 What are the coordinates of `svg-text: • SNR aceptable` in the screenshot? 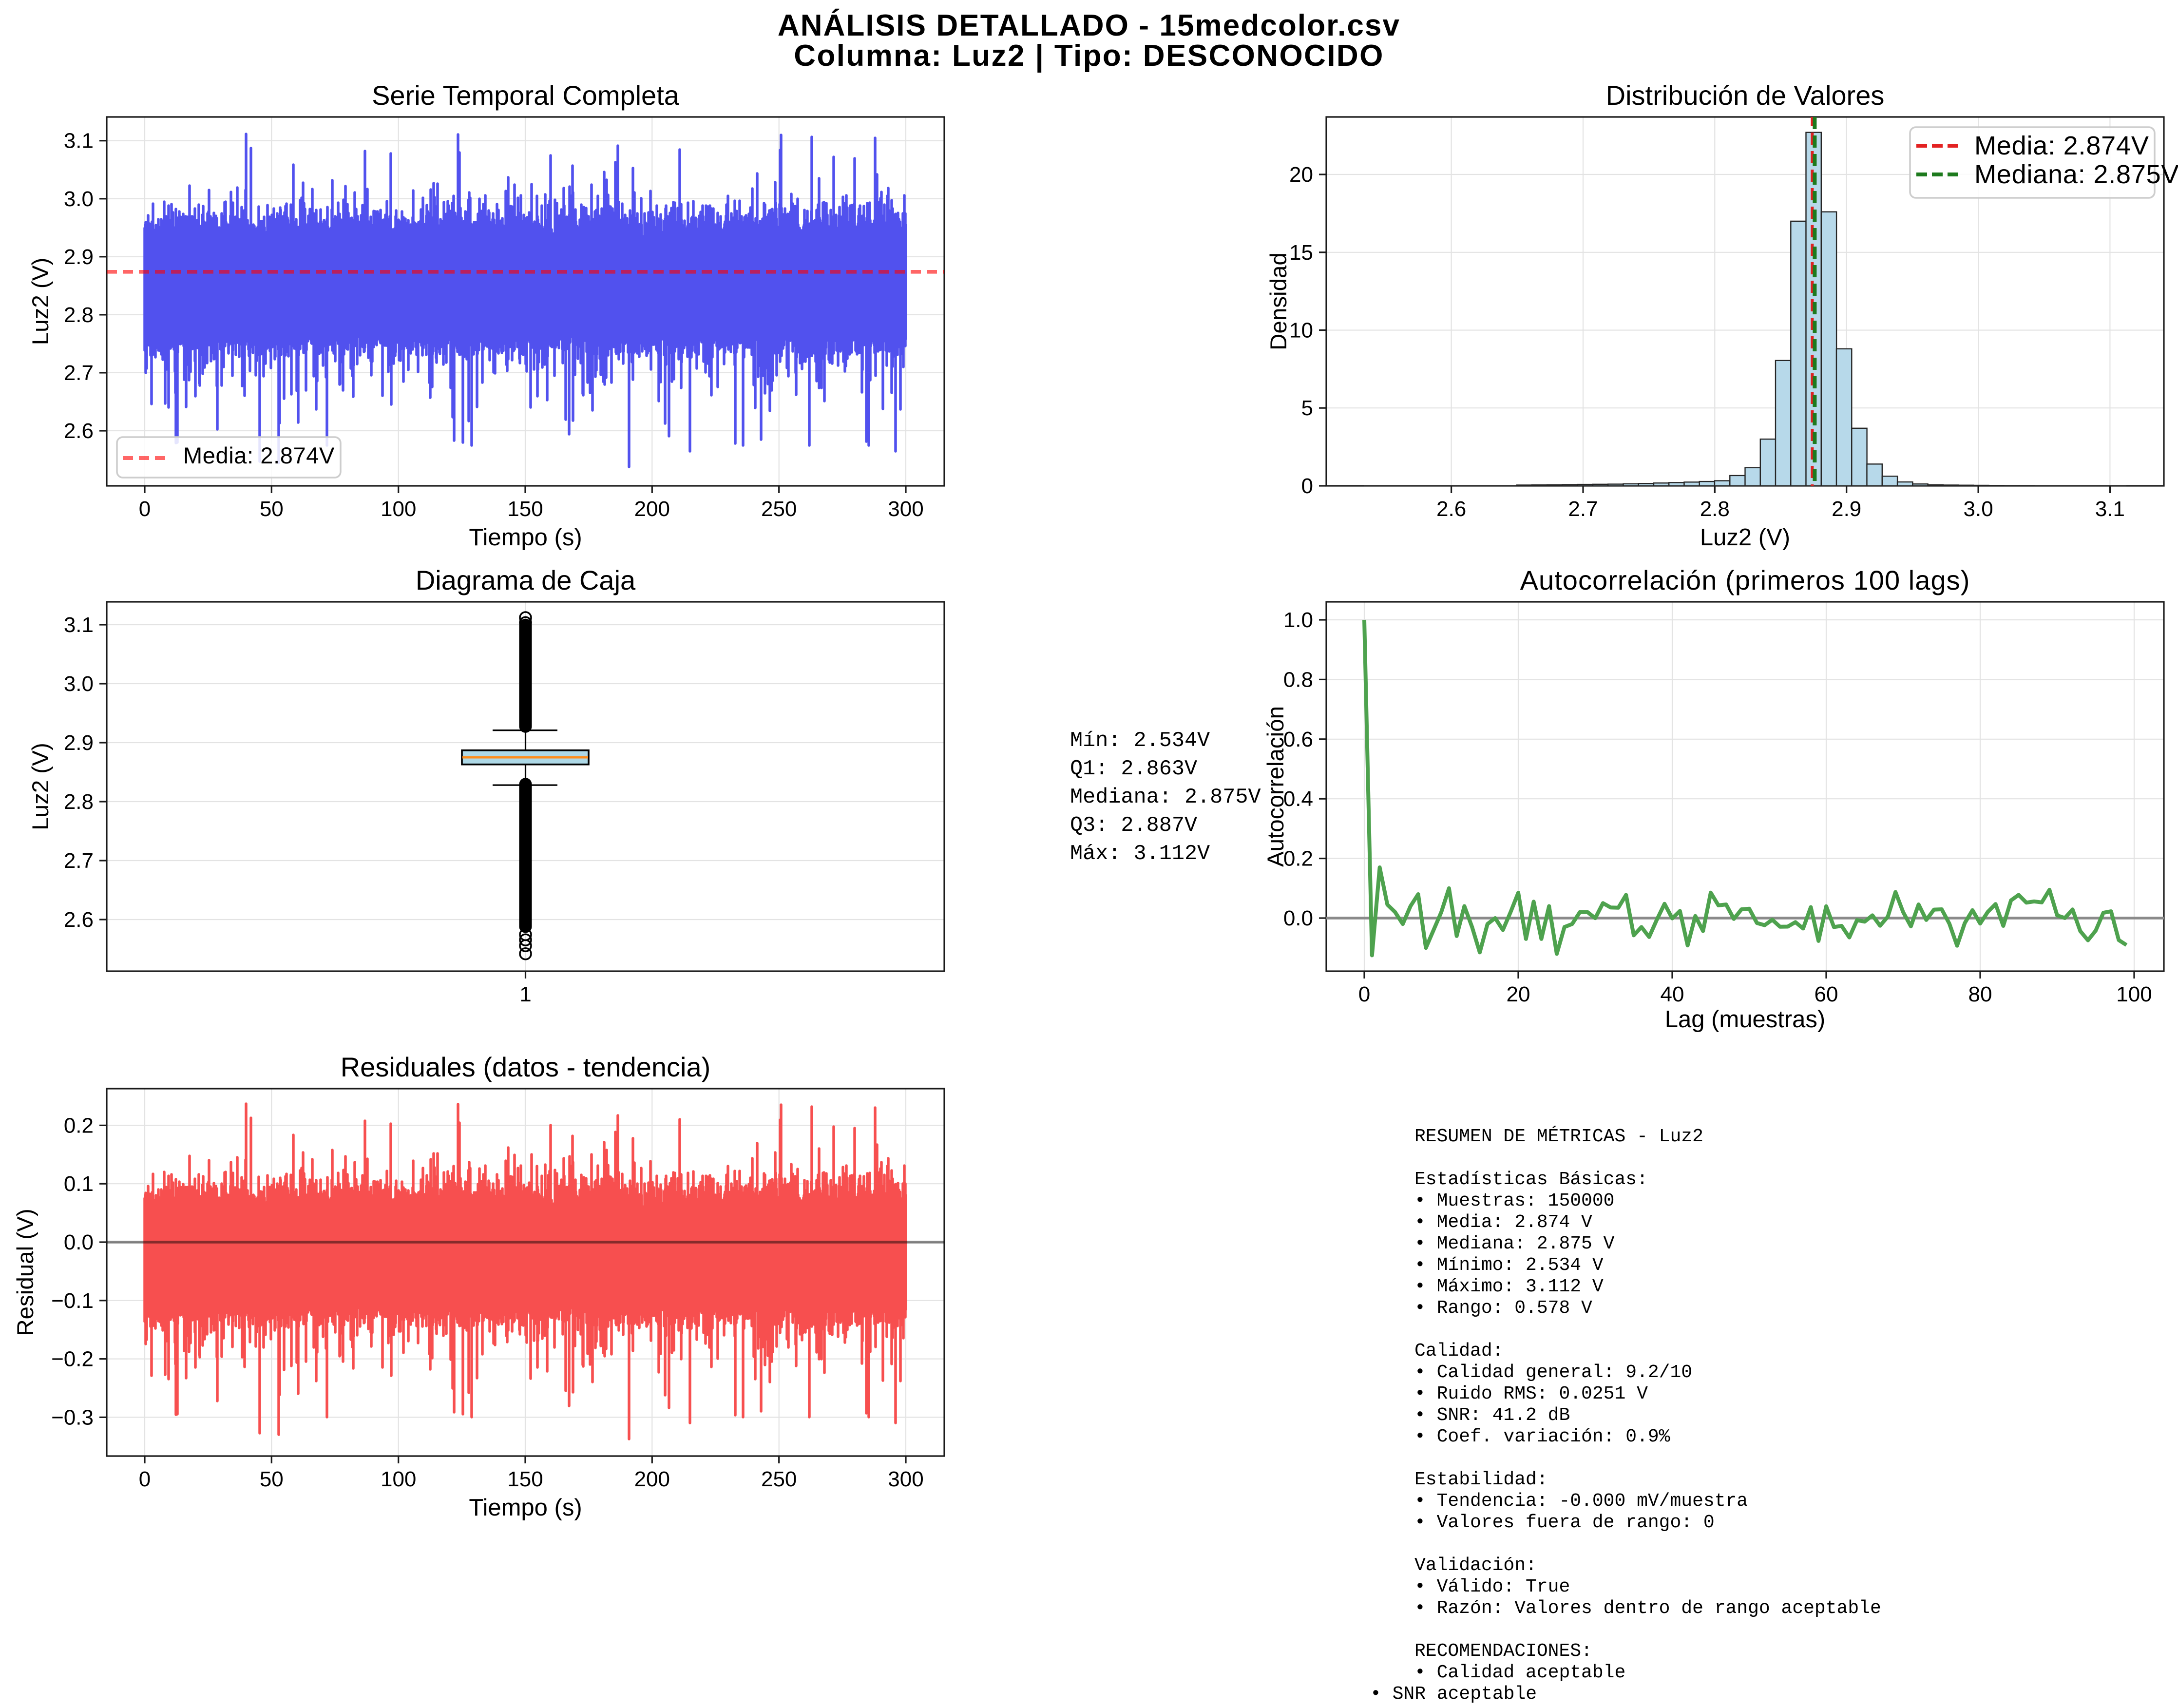 It's located at (1453, 1694).